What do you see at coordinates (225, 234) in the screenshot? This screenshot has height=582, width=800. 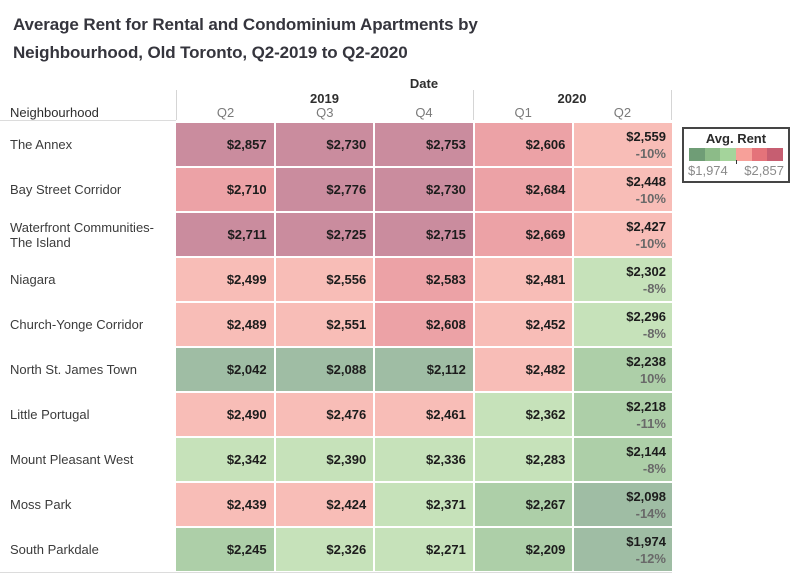 I see `heatmap-cell: $2,711` at bounding box center [225, 234].